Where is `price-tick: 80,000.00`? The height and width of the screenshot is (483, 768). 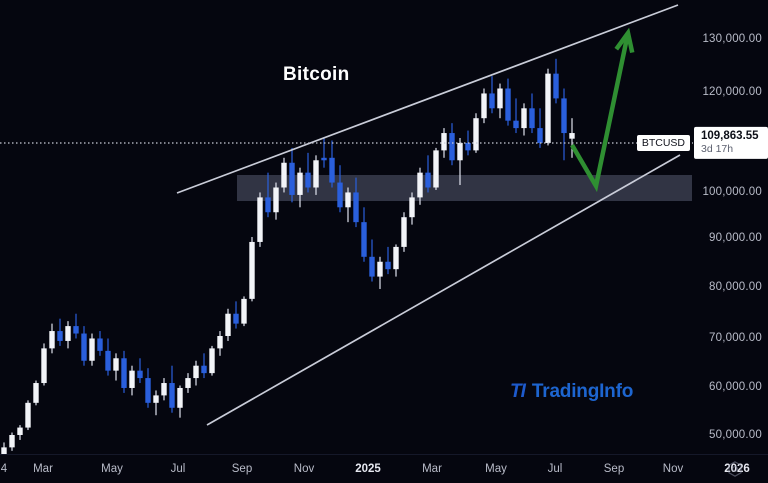 price-tick: 80,000.00 is located at coordinates (735, 287).